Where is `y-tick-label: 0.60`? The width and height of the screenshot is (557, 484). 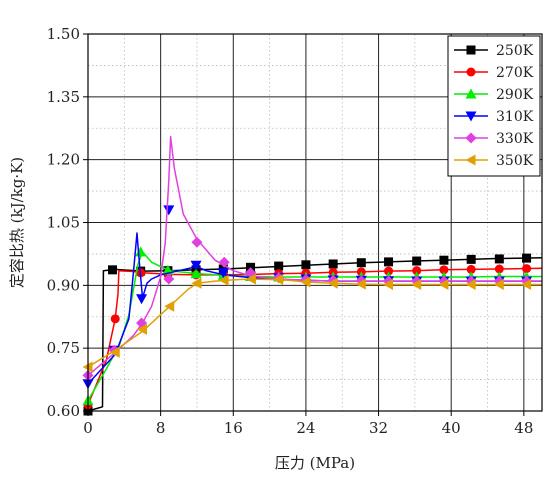
y-tick-label: 0.60 is located at coordinates (63, 411).